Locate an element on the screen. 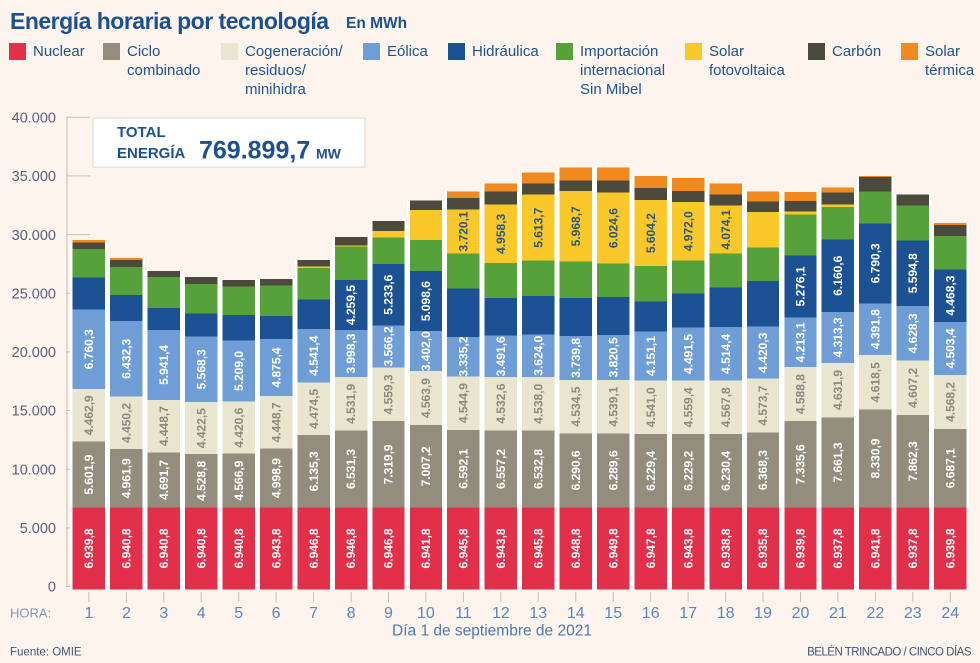 The width and height of the screenshot is (980, 663). svg-text: 4.514,4 is located at coordinates (726, 353).